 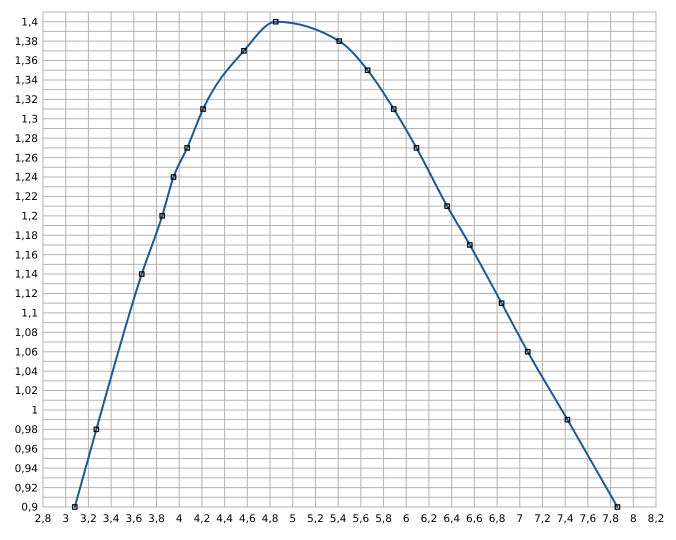 I want to click on y-tick-label: 1,32, so click(x=26, y=100).